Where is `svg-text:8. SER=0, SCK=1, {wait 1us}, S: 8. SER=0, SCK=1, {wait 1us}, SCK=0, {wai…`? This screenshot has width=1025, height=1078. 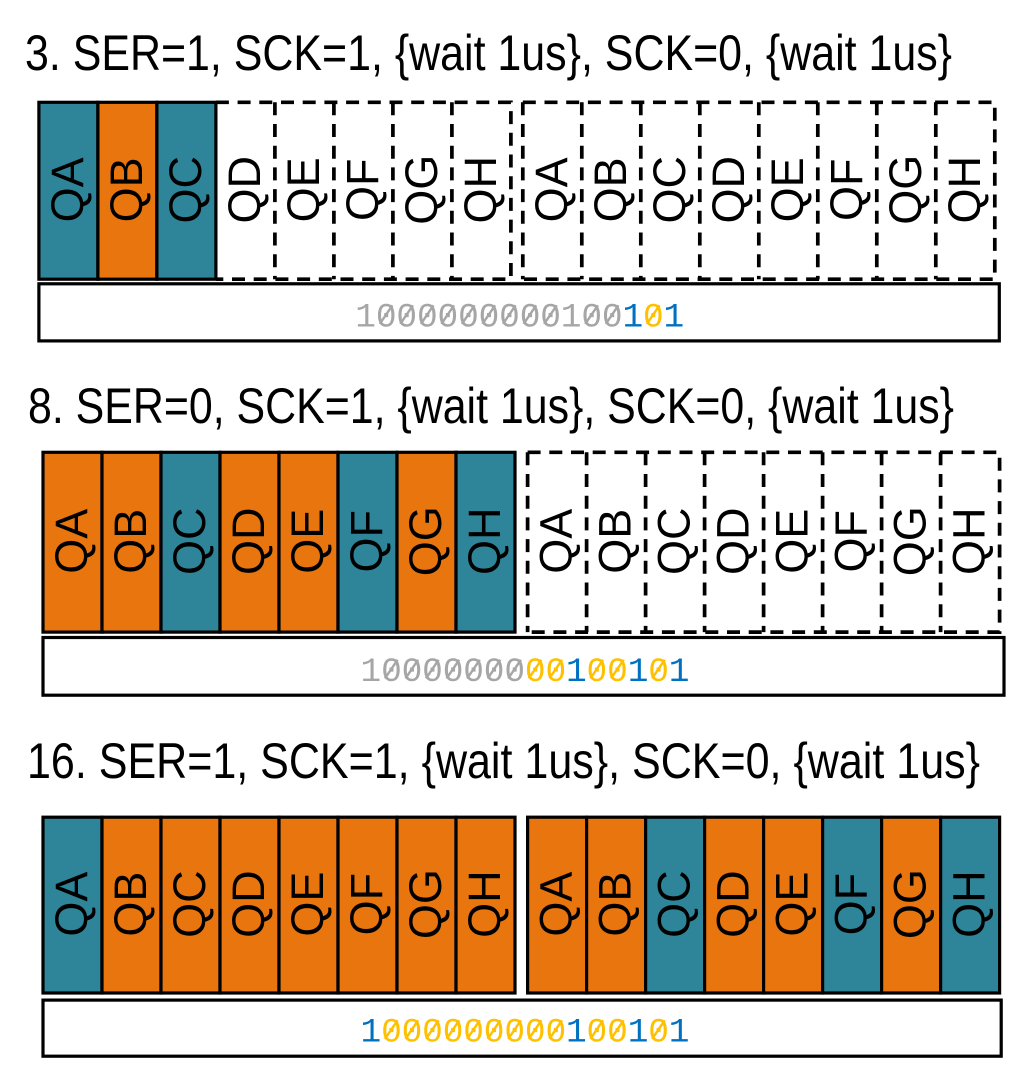 svg-text:8. SER=0, SCK=1, {wait 1us}, S: 8. SER=0, SCK=1, {wait 1us}, SCK=0, {wai… is located at coordinates (491, 406).